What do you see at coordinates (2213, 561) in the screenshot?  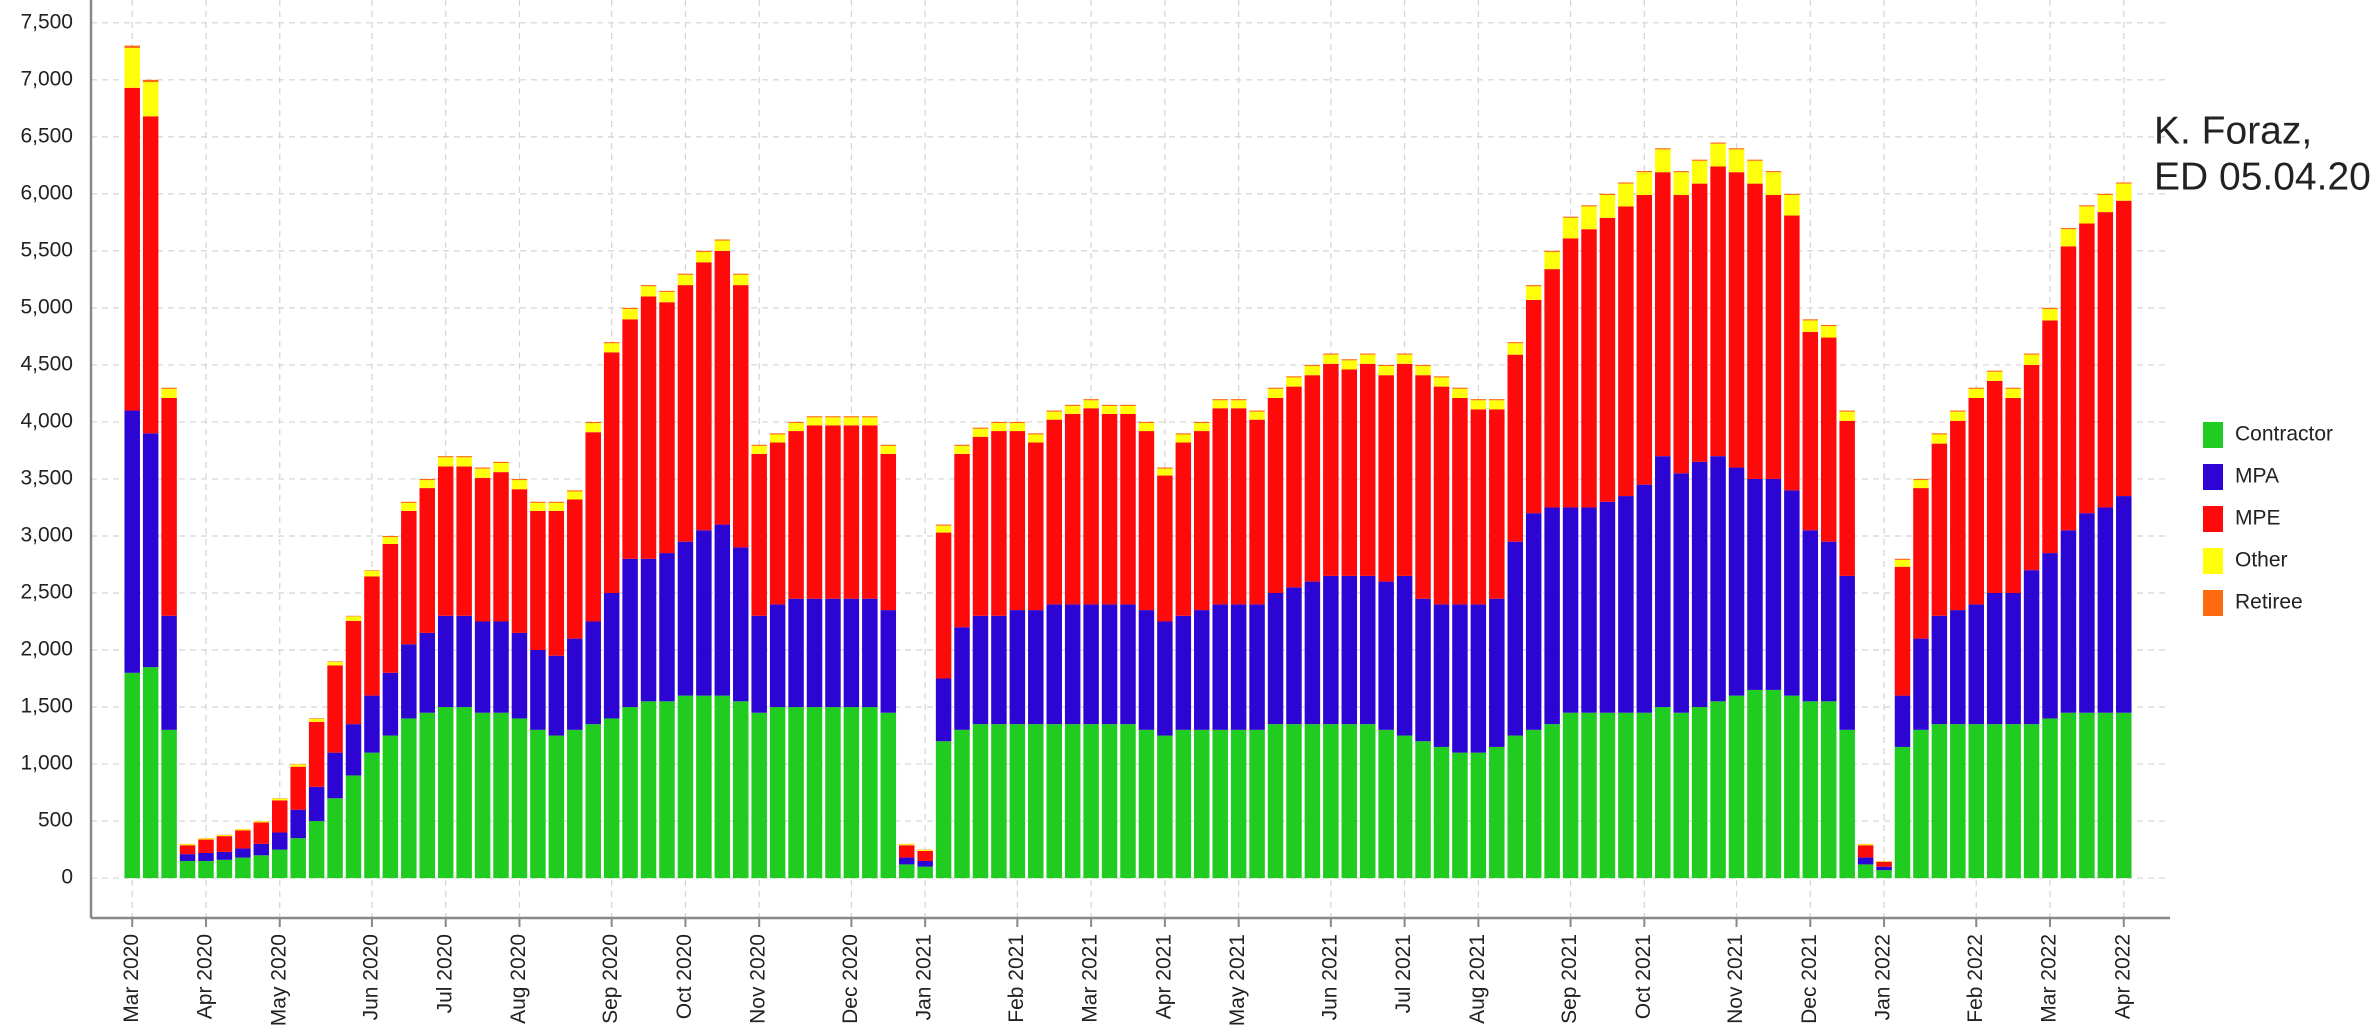 I see `legend-swatch` at bounding box center [2213, 561].